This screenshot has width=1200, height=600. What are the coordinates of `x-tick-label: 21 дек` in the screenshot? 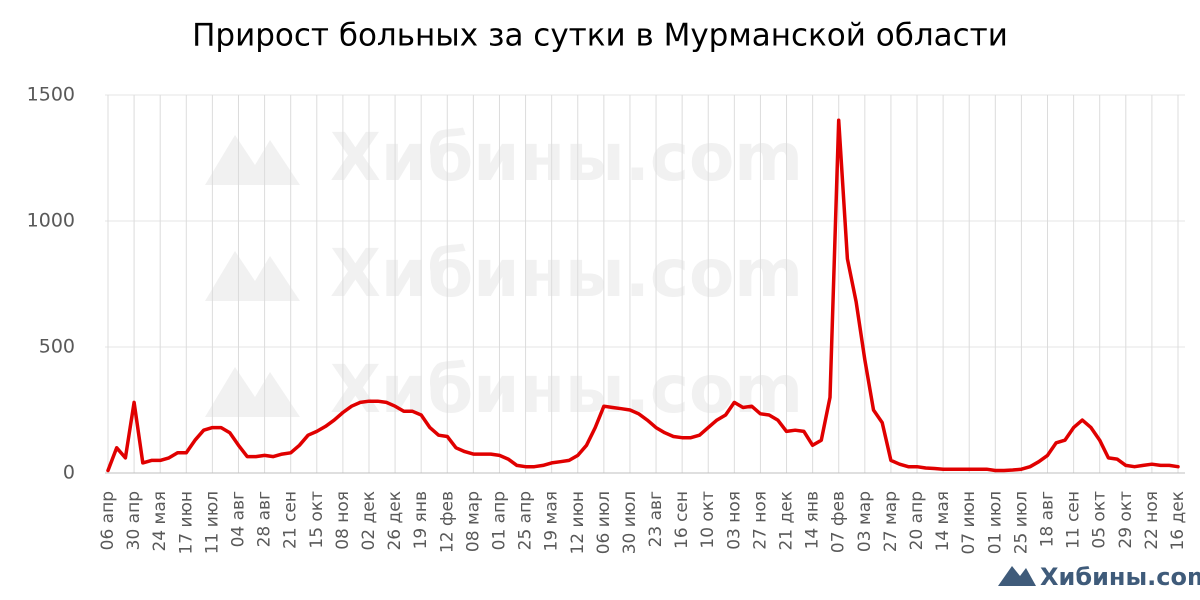 It's located at (787, 521).